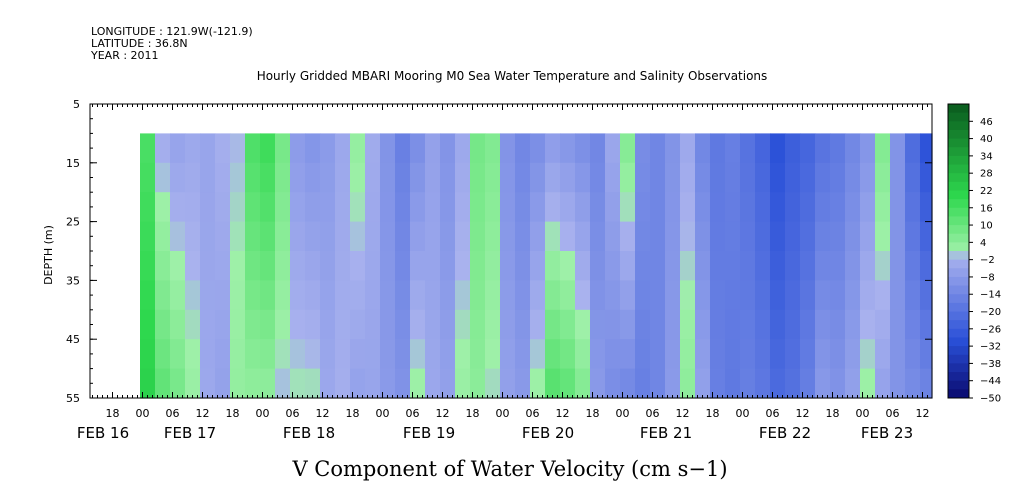 Image resolution: width=1009 pixels, height=504 pixels. Describe the element at coordinates (887, 433) in the screenshot. I see `x-date-label: FEB 23` at that location.